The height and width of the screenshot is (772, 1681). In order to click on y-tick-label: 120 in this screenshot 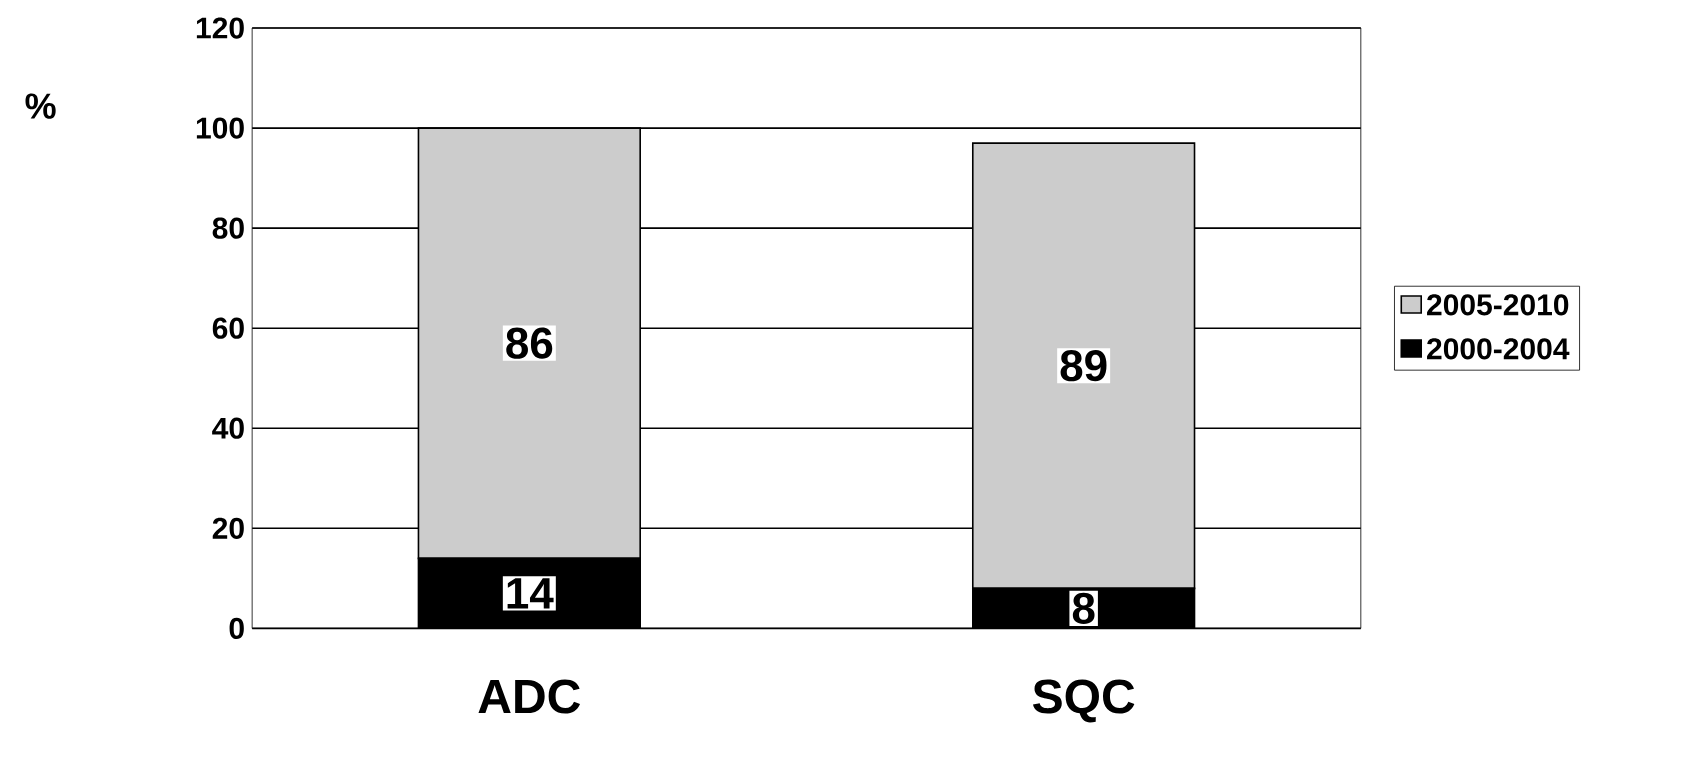, I will do `click(220, 28)`.